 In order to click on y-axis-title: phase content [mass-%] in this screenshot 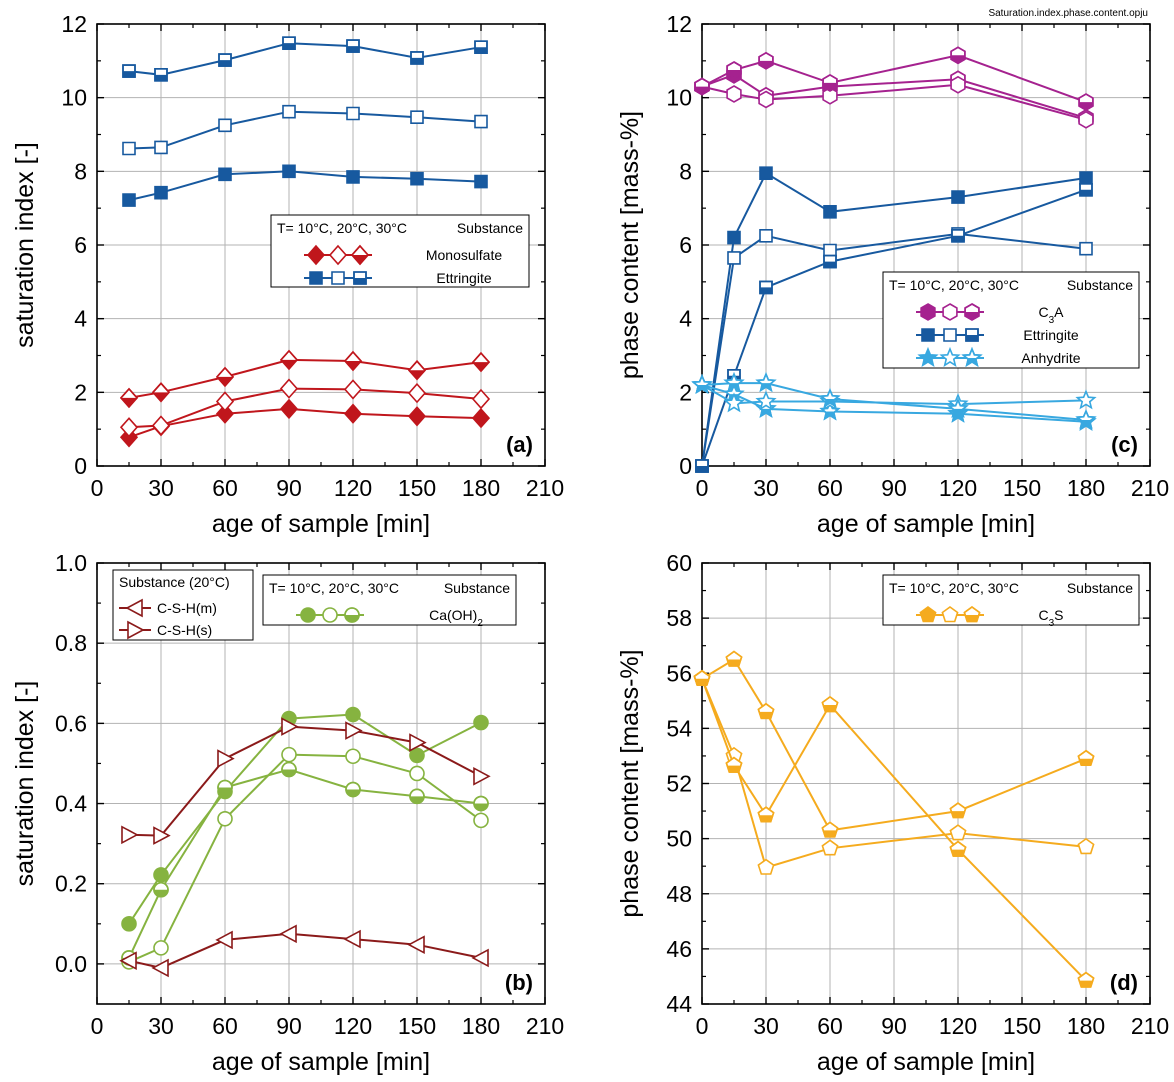, I will do `click(630, 245)`.